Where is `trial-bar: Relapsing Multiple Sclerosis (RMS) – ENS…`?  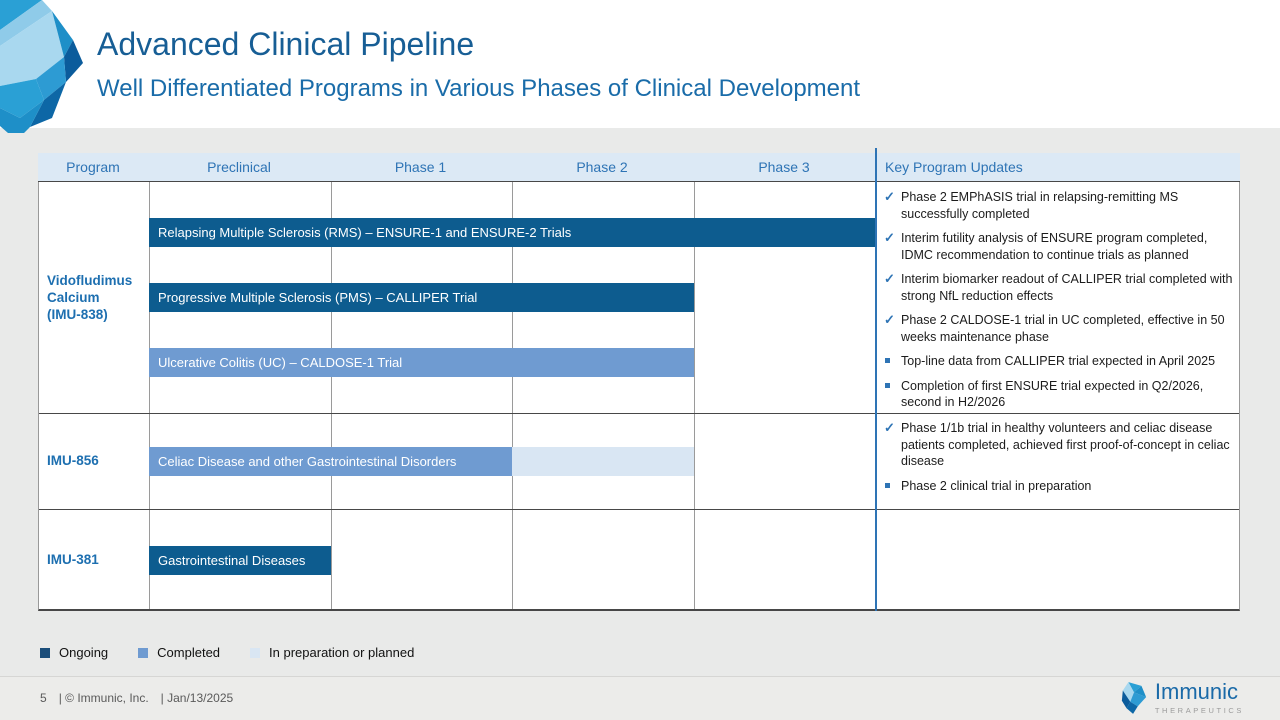 trial-bar: Relapsing Multiple Sclerosis (RMS) – ENS… is located at coordinates (512, 232).